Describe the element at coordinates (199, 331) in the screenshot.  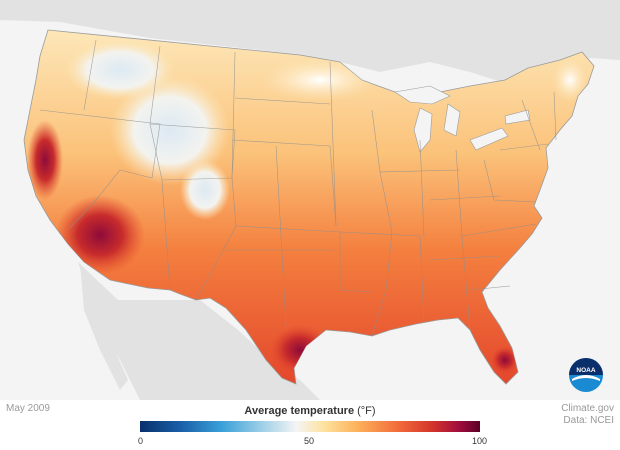
I see `mexico-land` at that location.